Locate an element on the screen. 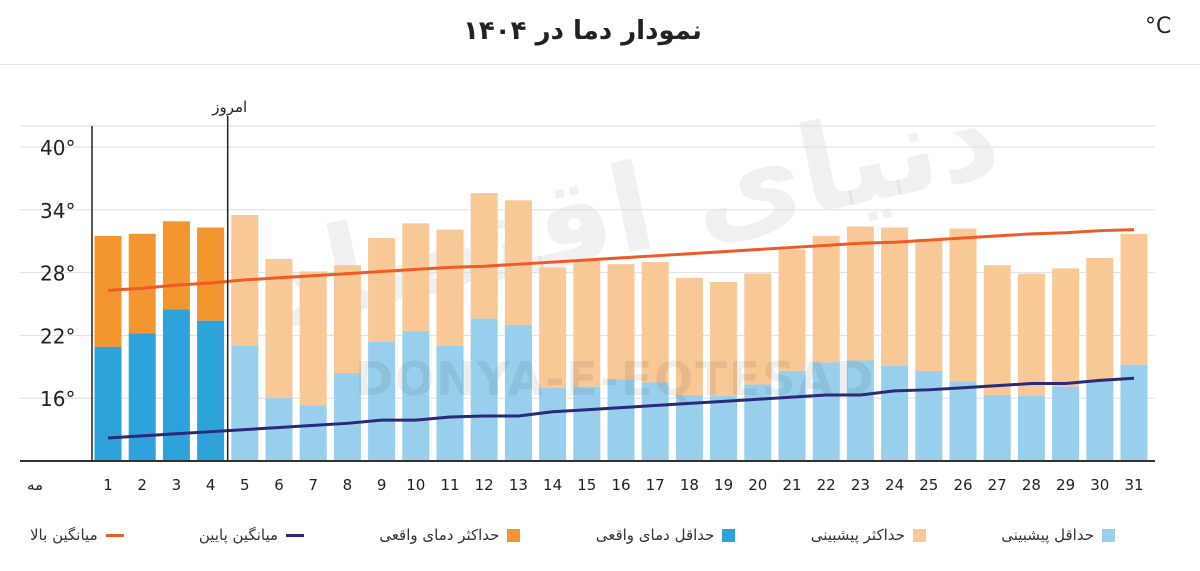  x-tick-label: 12 is located at coordinates (484, 485).